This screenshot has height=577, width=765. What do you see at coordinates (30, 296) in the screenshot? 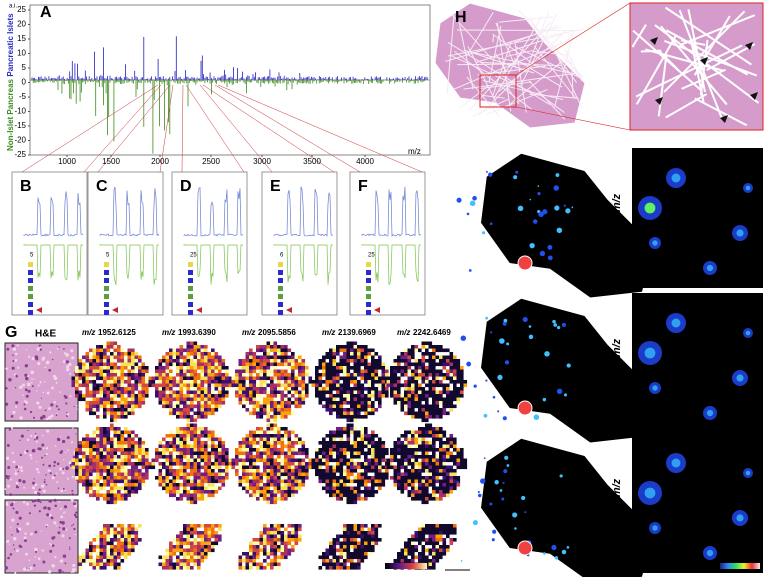
I see `glycan` at bounding box center [30, 296].